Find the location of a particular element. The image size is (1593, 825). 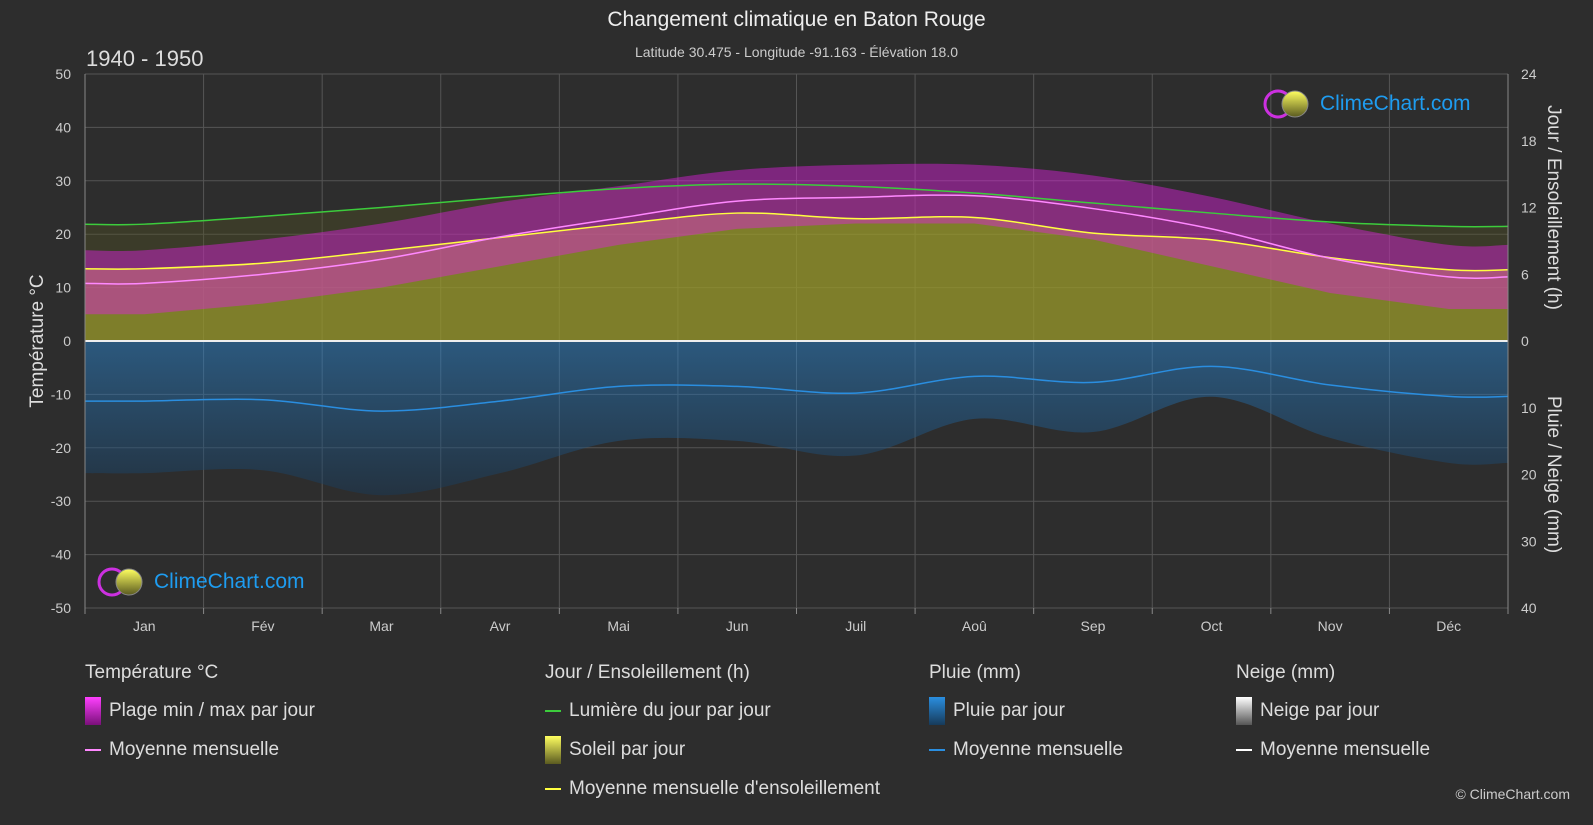

y-tick-label: -30 is located at coordinates (61, 501).